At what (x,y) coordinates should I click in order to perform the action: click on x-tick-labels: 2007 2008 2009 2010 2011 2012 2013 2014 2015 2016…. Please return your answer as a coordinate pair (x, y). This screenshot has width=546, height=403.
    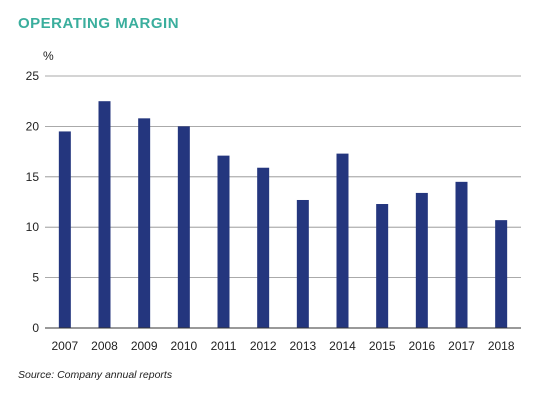
    Looking at the image, I should click on (282, 346).